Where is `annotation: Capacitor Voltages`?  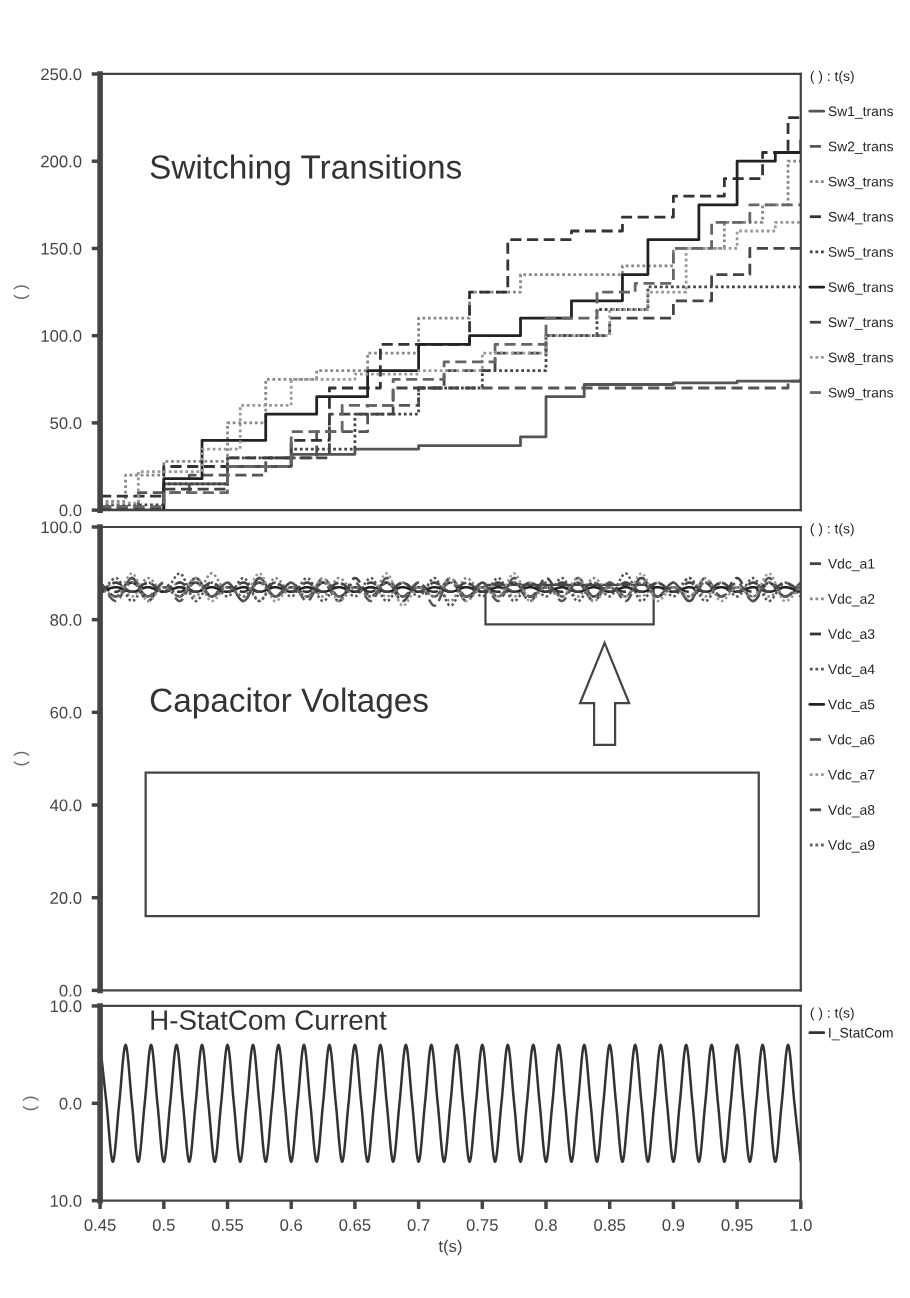 annotation: Capacitor Voltages is located at coordinates (289, 703).